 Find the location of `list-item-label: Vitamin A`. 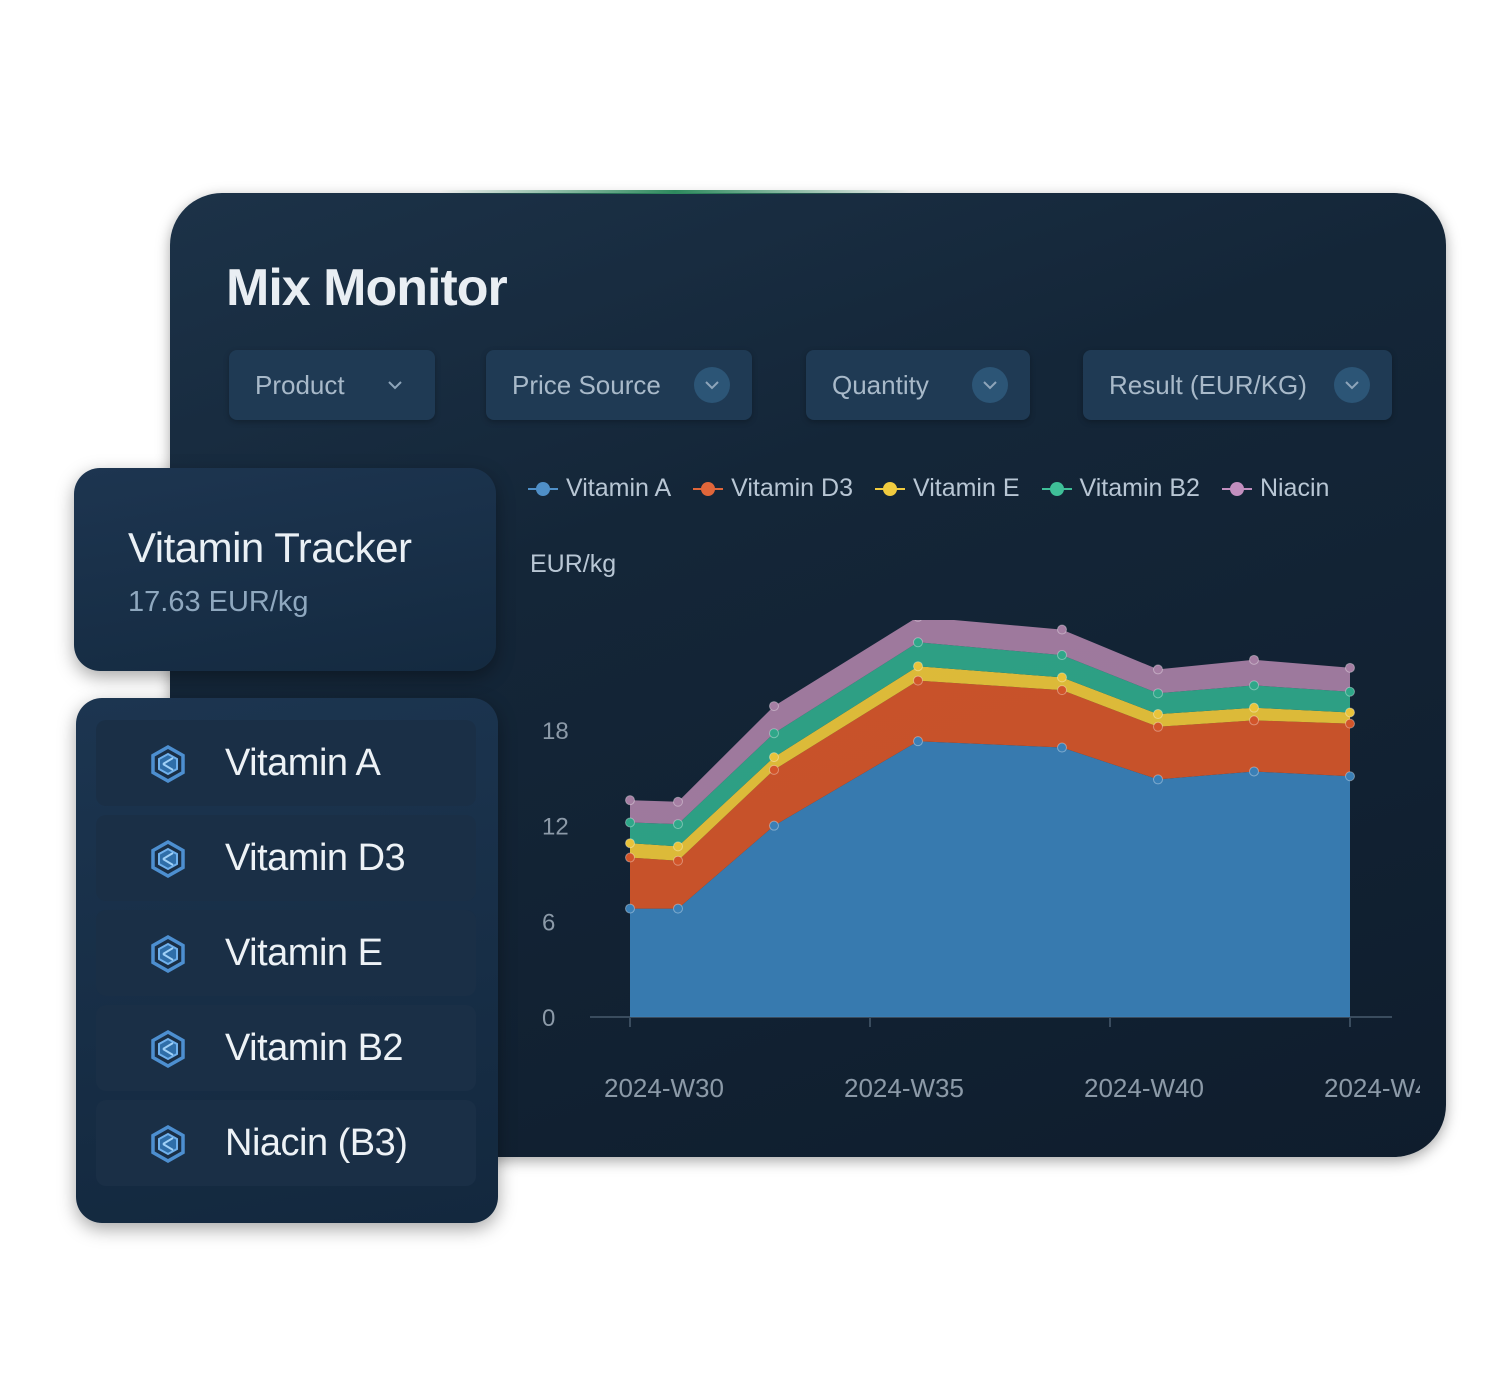

list-item-label: Vitamin A is located at coordinates (303, 762).